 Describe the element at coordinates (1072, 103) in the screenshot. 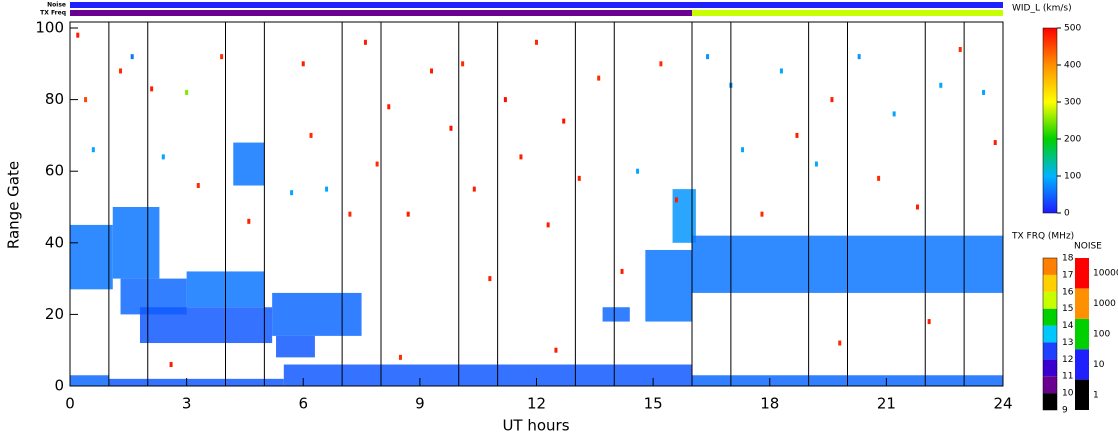

I see `width-tick-label: 300` at that location.